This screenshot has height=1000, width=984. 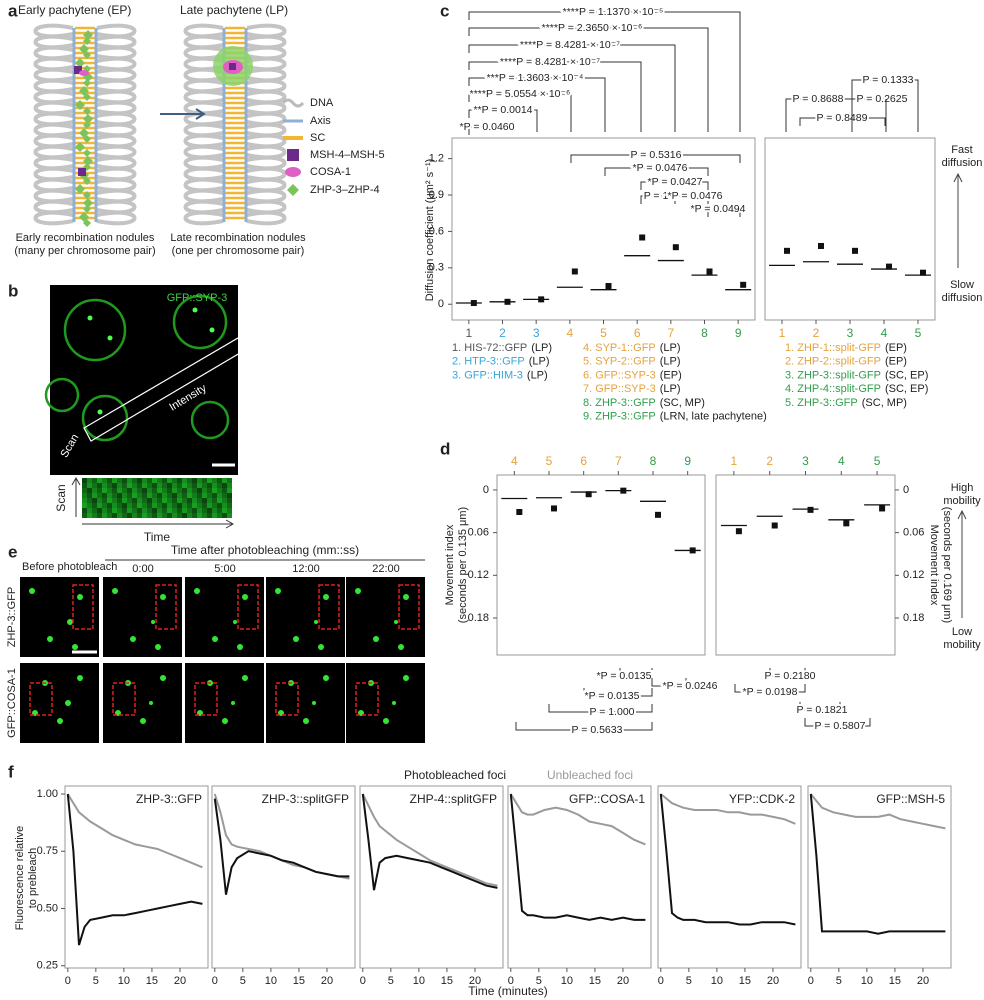 What do you see at coordinates (717, 981) in the screenshot?
I see `x-tick-label: 10` at bounding box center [717, 981].